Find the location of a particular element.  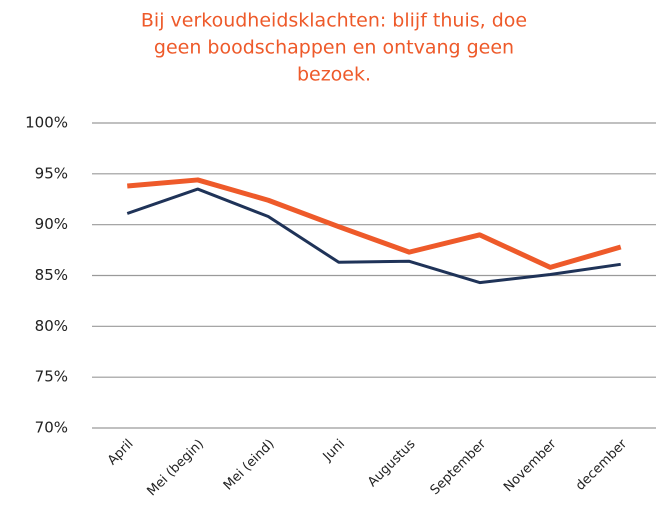

x-tick-label: Augustus is located at coordinates (392, 464).